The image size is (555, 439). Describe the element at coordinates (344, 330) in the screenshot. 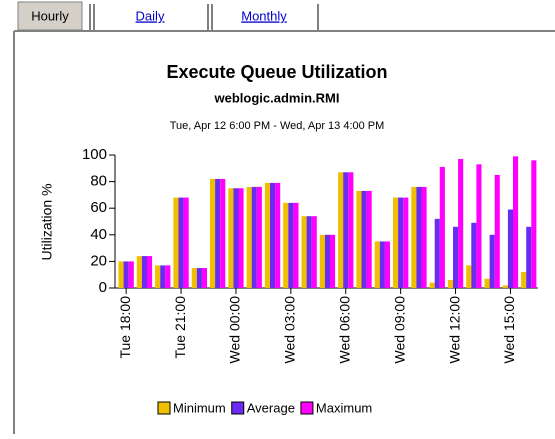

I see `x-tick-label: Wed 06:00` at that location.